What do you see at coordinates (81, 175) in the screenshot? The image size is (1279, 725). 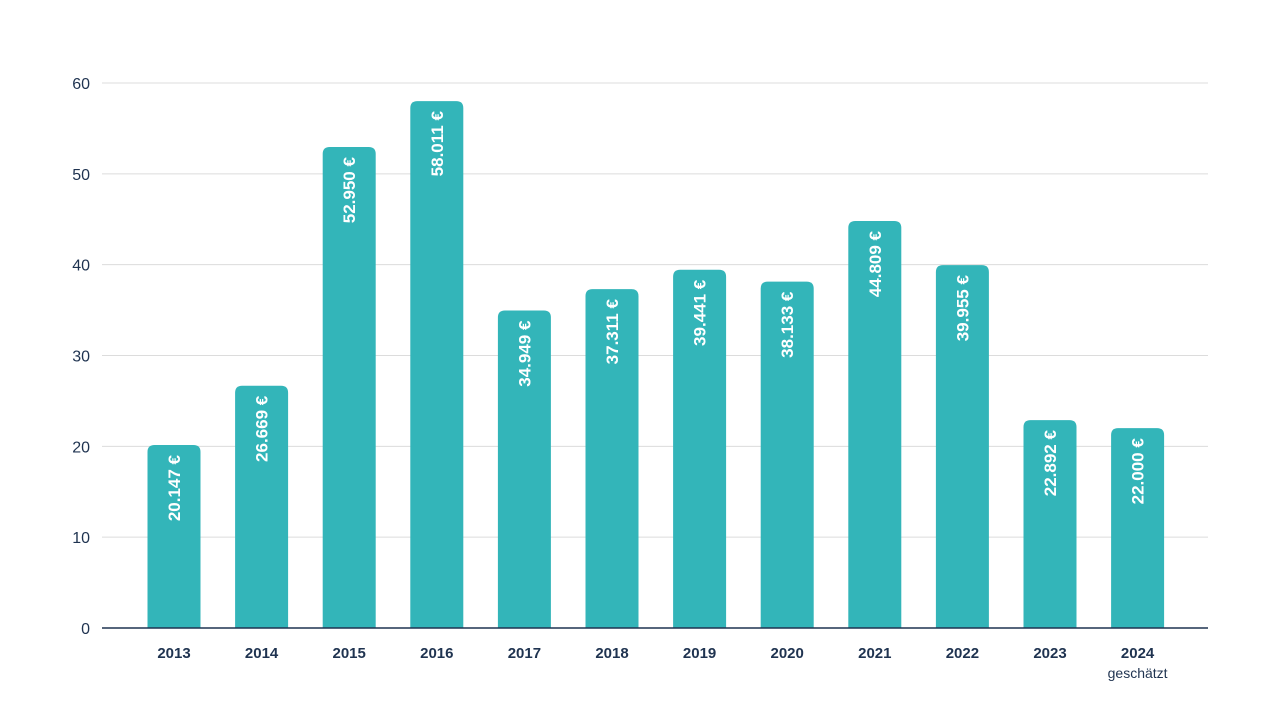 I see `y-tick-label: 50` at bounding box center [81, 175].